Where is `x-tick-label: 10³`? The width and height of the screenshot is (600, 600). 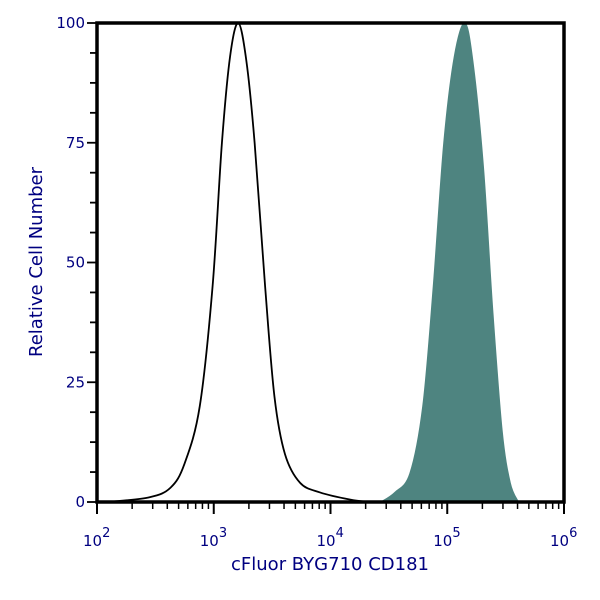 x-tick-label: 10³ is located at coordinates (213, 538).